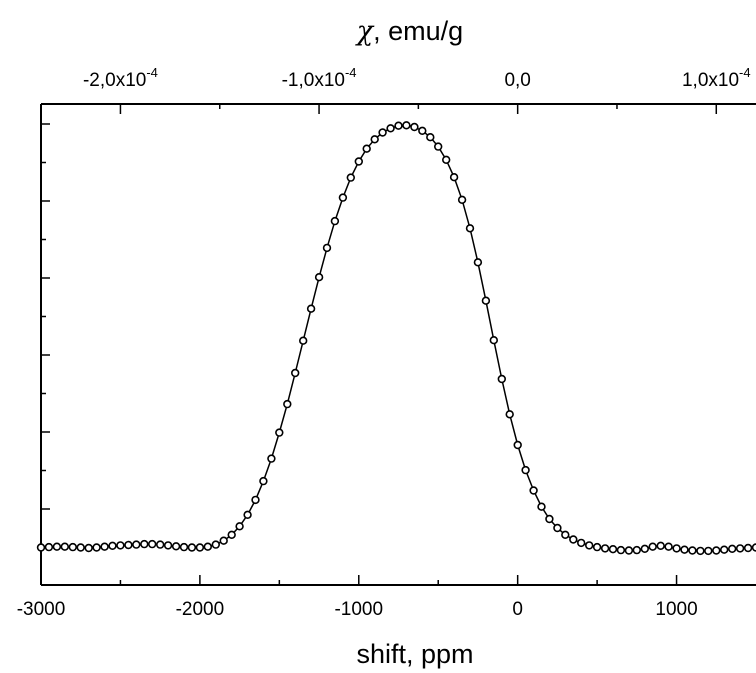 This screenshot has width=756, height=673. What do you see at coordinates (45, 336) in the screenshot?
I see `left-axis-ticks` at bounding box center [45, 336].